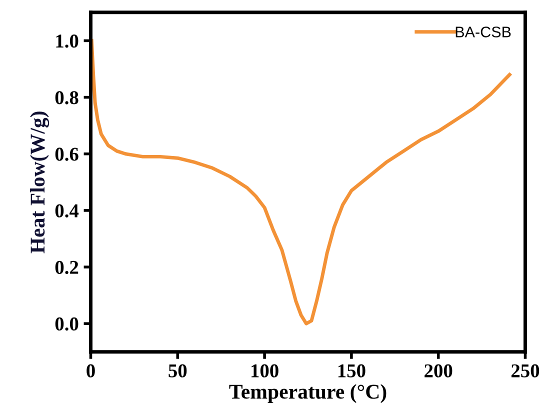  Describe the element at coordinates (438, 371) in the screenshot. I see `x-tick-label: 200` at that location.